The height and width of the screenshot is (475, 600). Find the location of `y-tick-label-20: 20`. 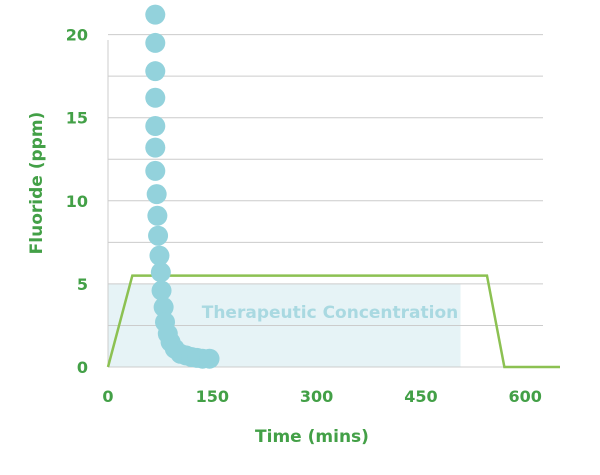

y-tick-label-20: 20 is located at coordinates (77, 35).